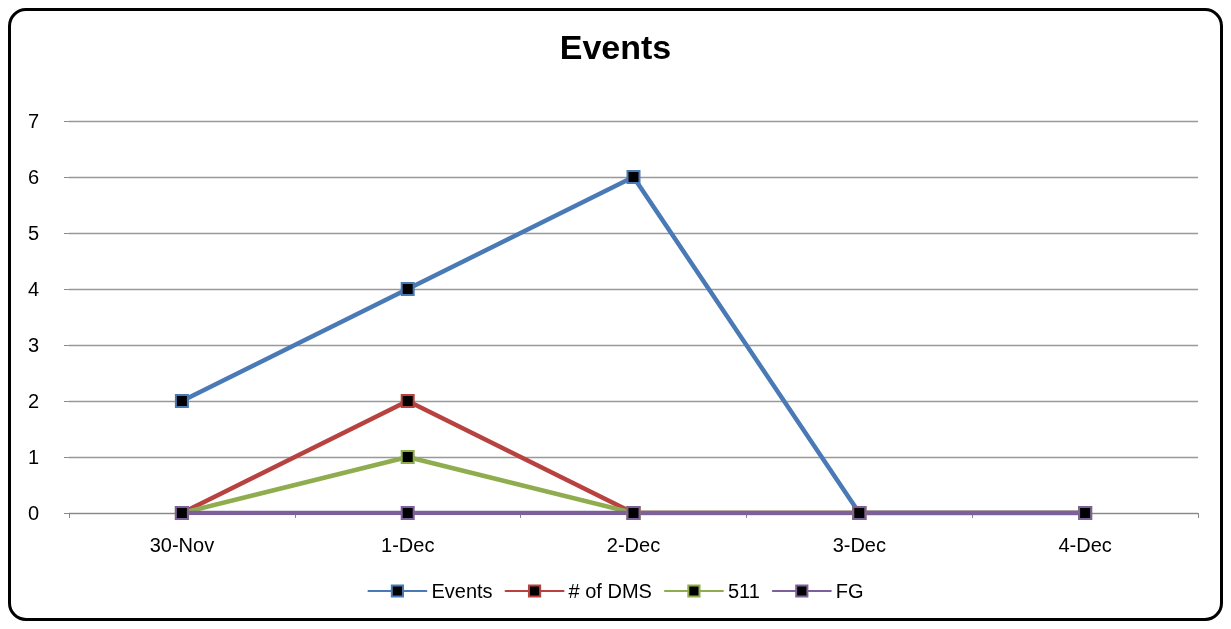 Image resolution: width=1231 pixels, height=629 pixels. Describe the element at coordinates (1085, 545) in the screenshot. I see `x-tick-label: 4-Dec` at that location.